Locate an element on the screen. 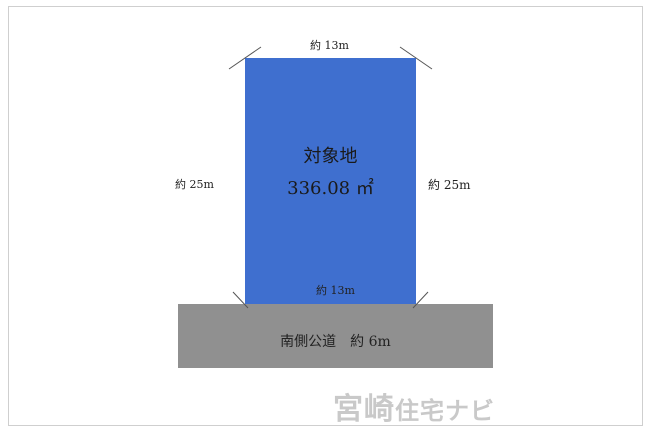  watermark-logo: 宮崎住宅ナビ is located at coordinates (414, 406).